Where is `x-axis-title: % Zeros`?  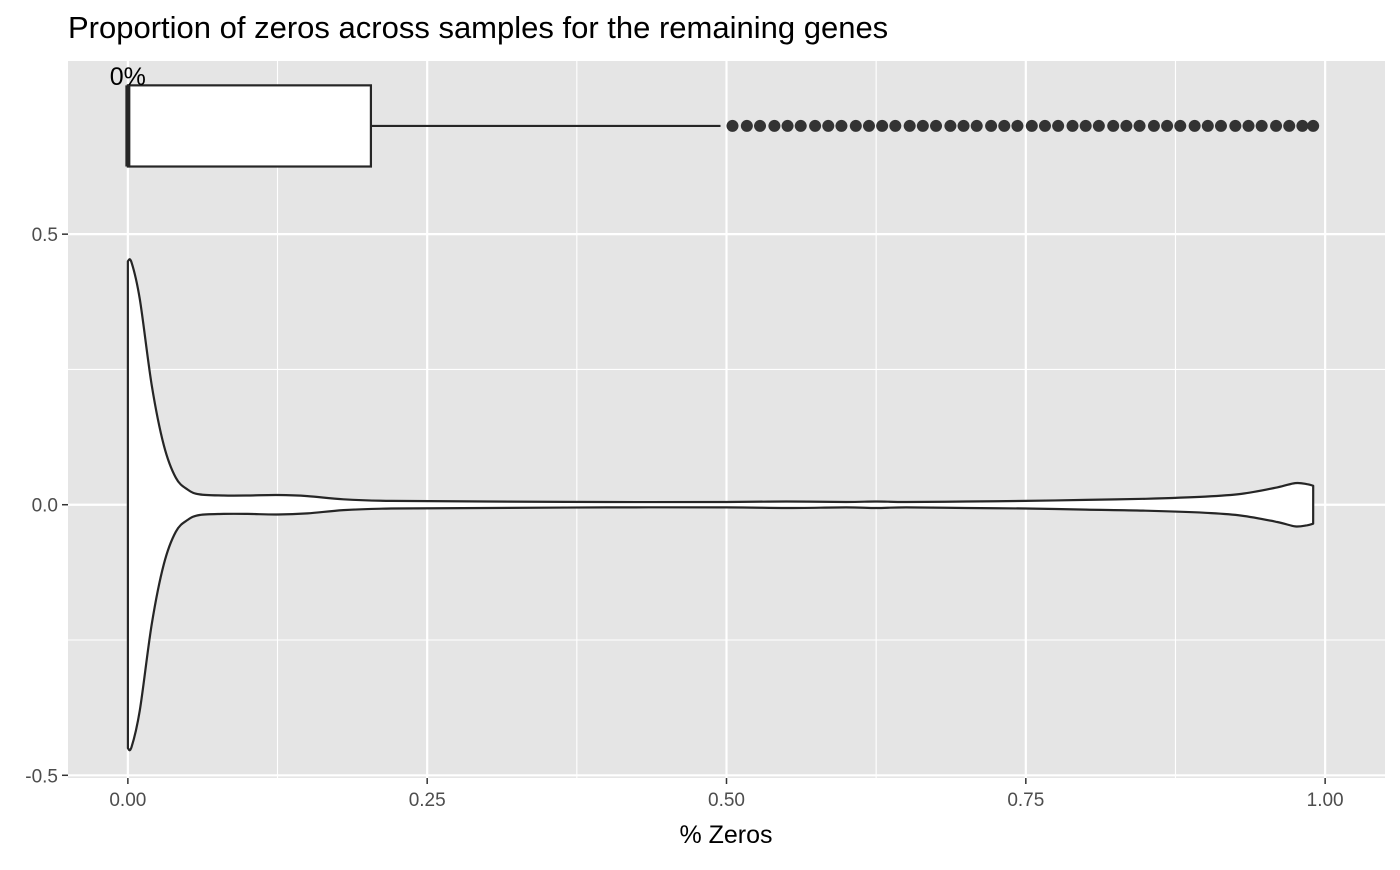
x-axis-title: % Zeros is located at coordinates (725, 835).